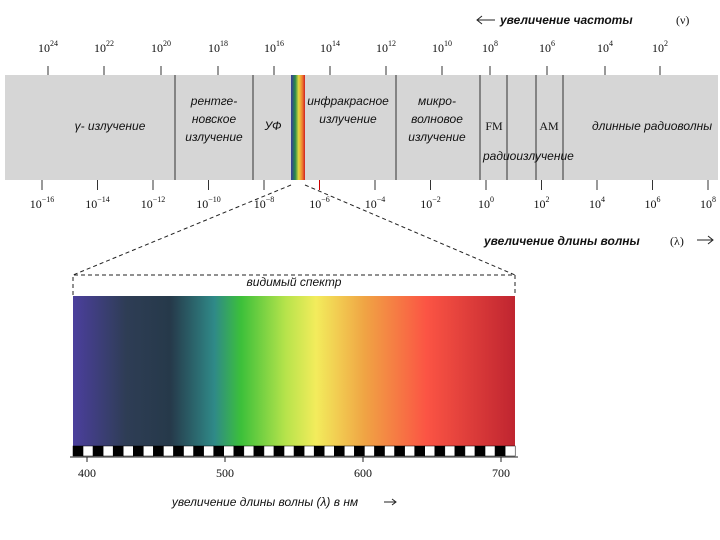 The height and width of the screenshot is (540, 720). I want to click on tick-exponent: 12, so click(392, 43).